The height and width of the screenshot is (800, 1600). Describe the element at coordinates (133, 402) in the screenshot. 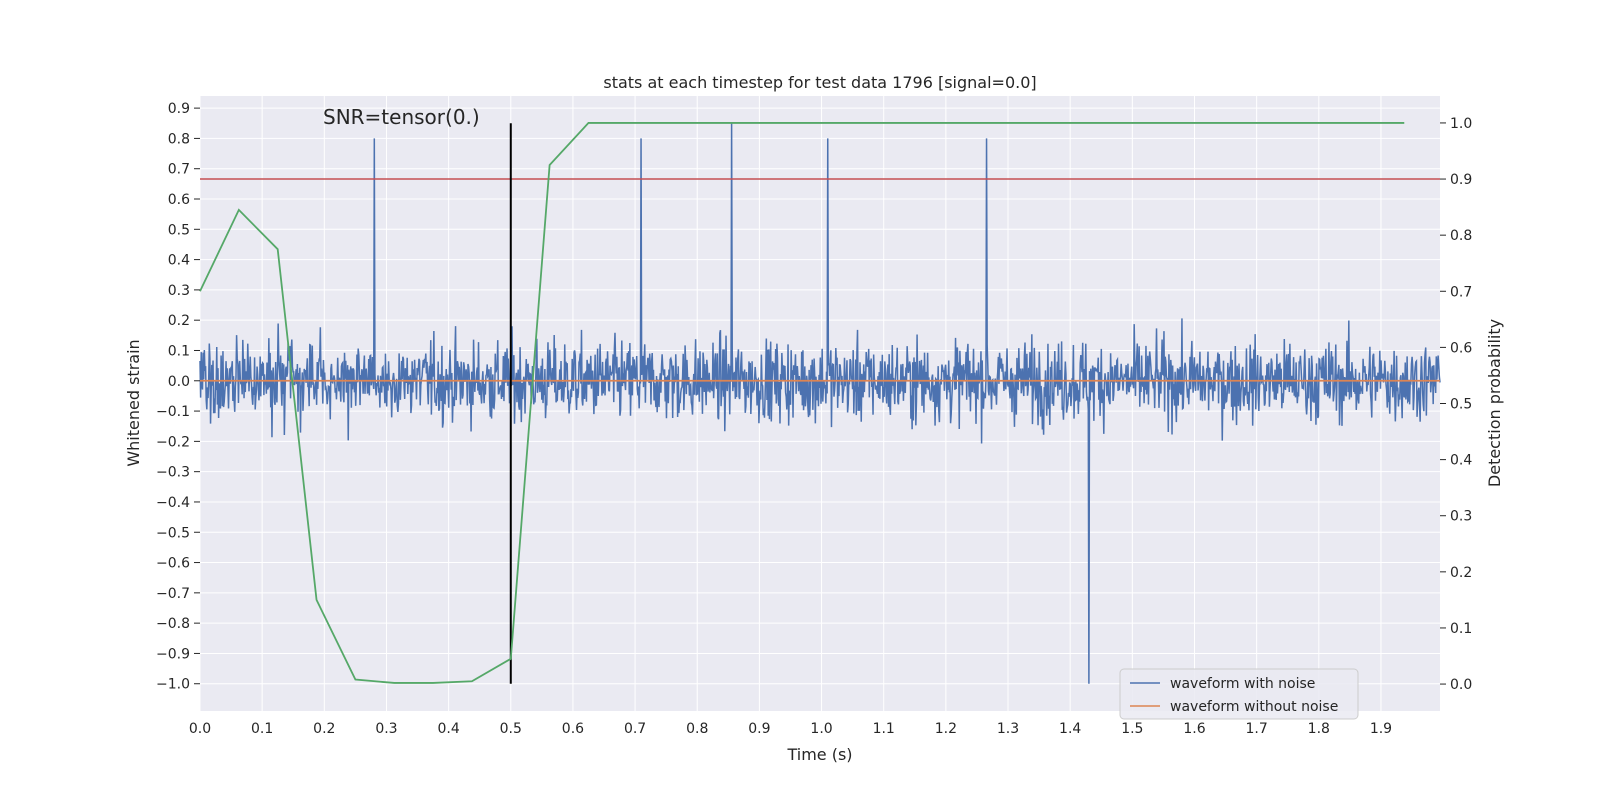

I see `y-axis-left-label: Whitened strain` at that location.